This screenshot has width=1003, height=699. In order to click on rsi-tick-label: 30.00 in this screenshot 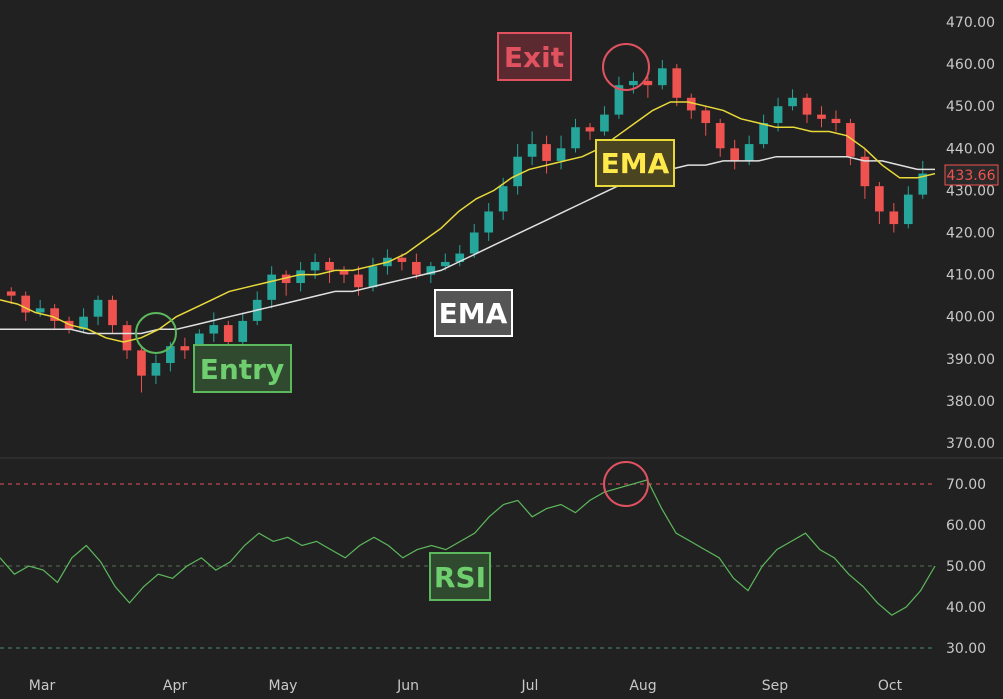, I will do `click(966, 649)`.